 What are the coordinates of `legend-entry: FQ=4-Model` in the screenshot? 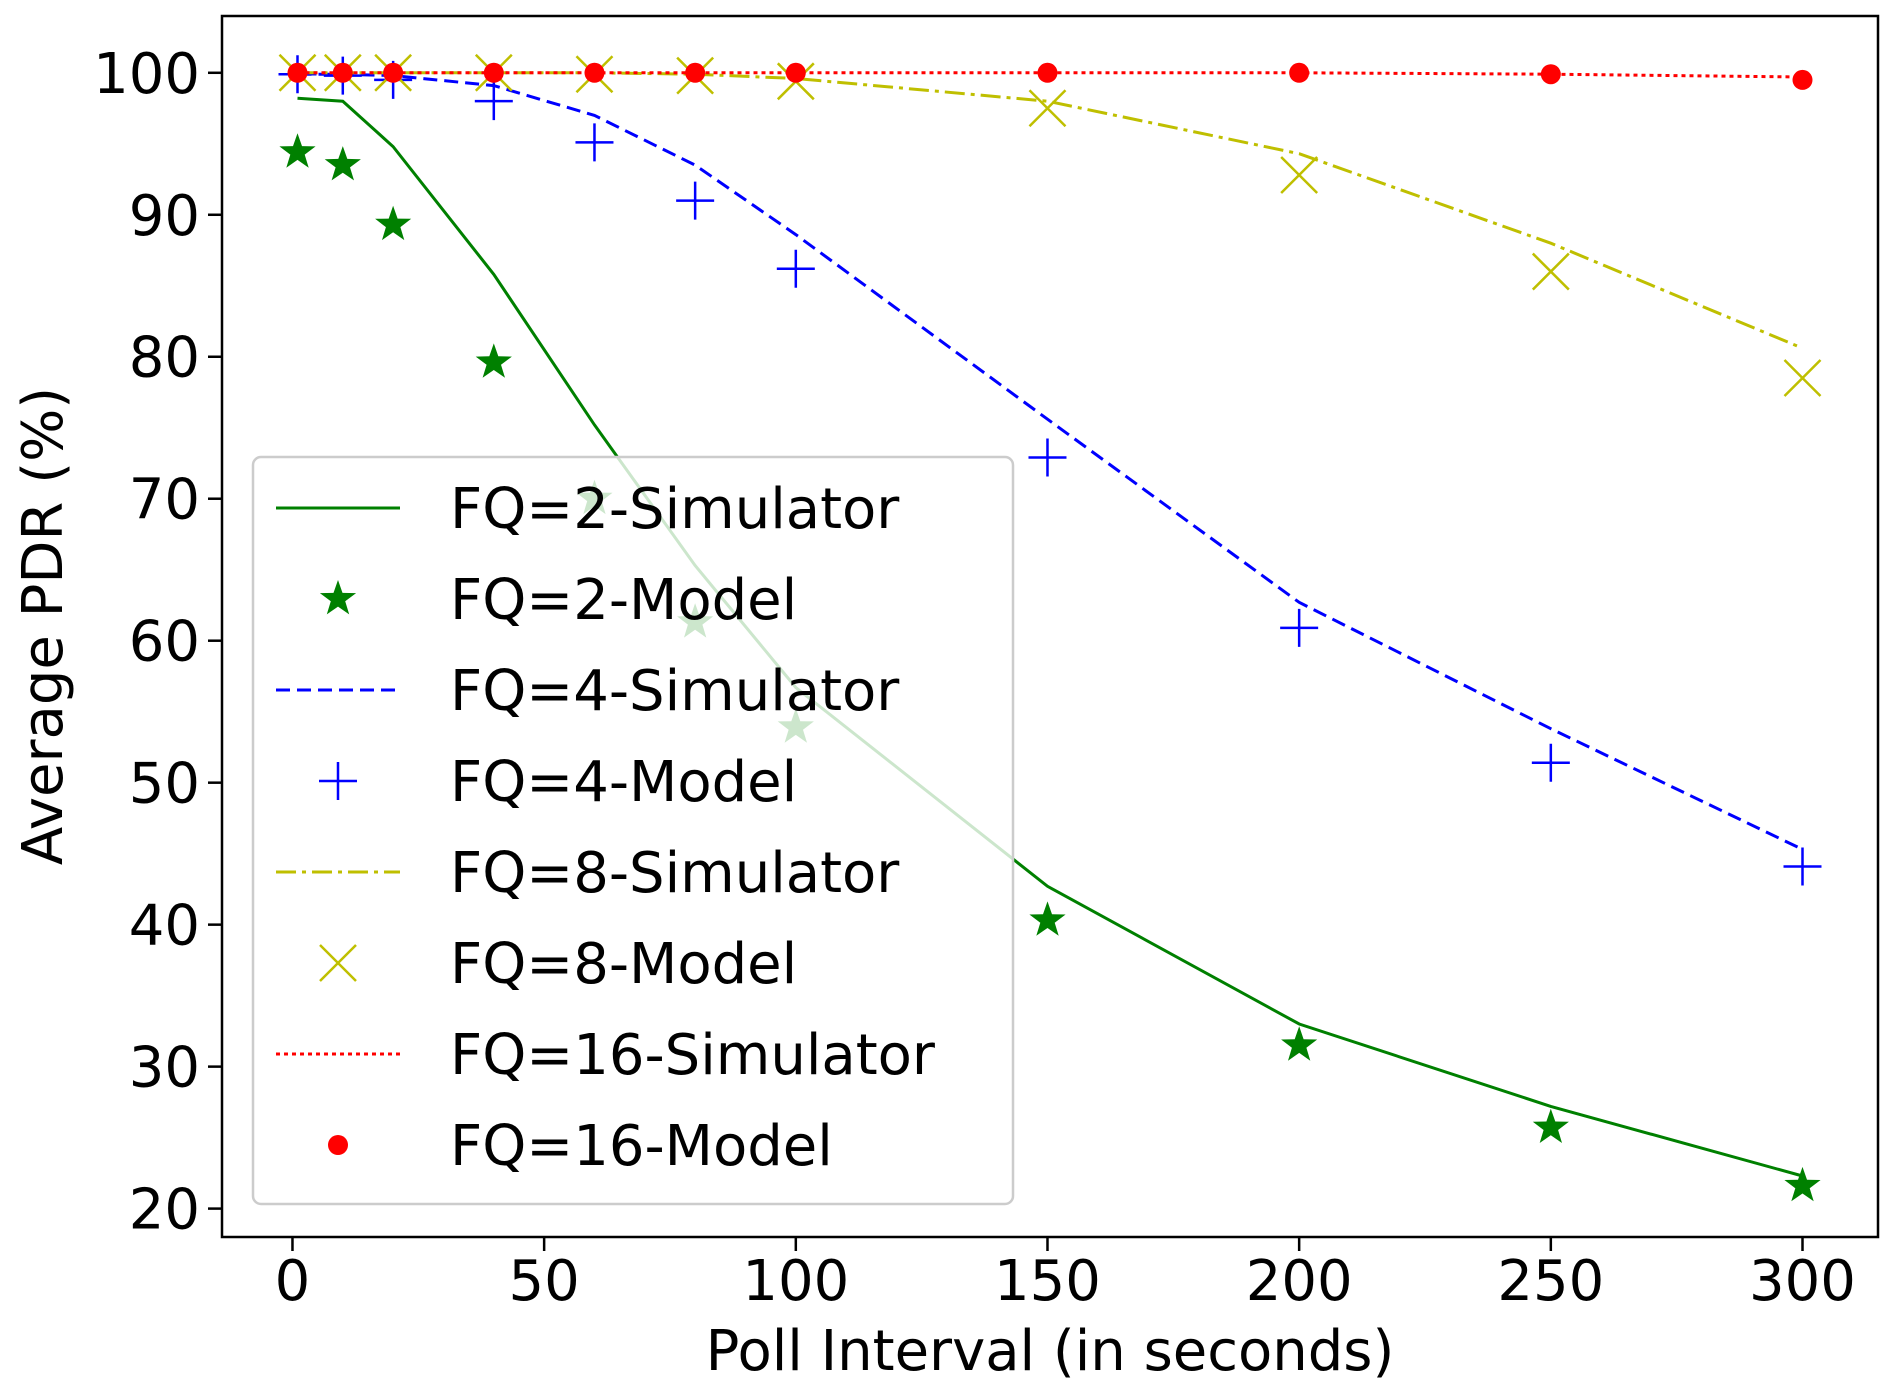 It's located at (558, 782).